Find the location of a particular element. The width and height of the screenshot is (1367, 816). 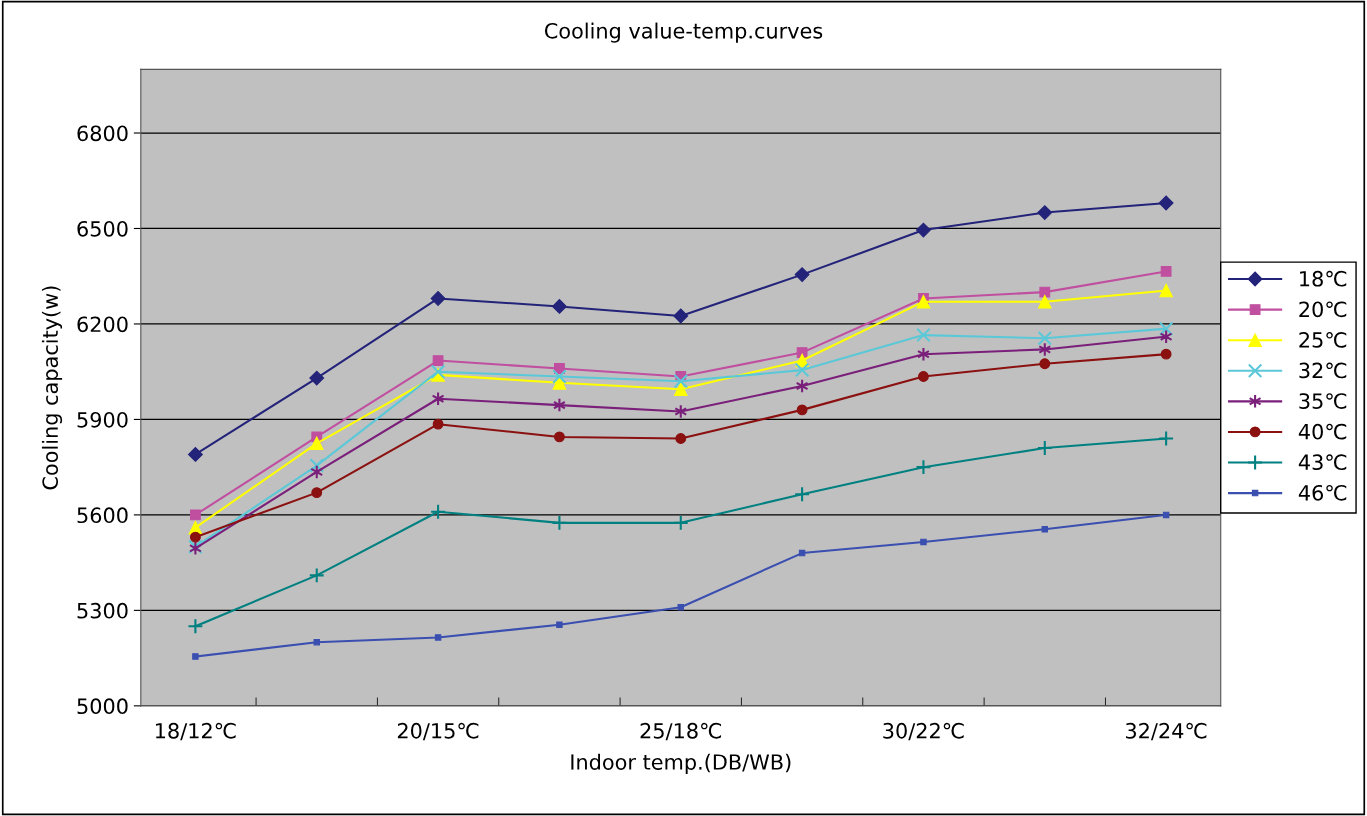

y-tick-label: 5000 is located at coordinates (102, 706).